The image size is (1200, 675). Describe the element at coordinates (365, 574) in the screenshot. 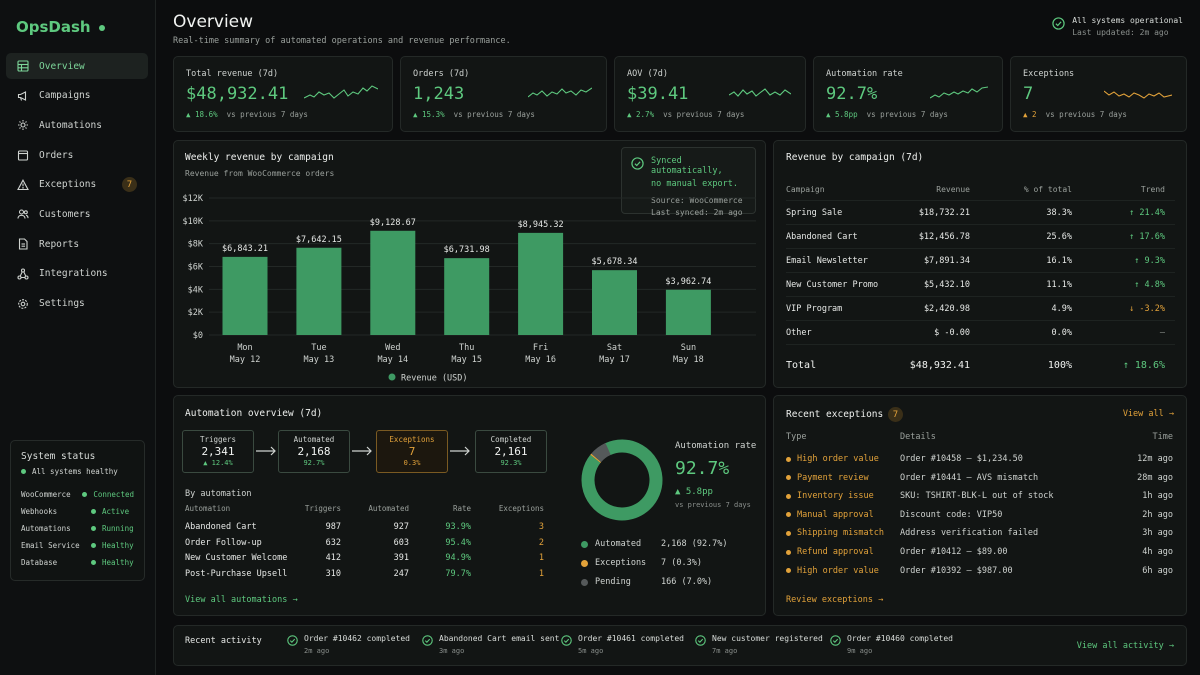

I see `table-row: Post-Purchase Upsell 310 247 79.7% 1` at that location.